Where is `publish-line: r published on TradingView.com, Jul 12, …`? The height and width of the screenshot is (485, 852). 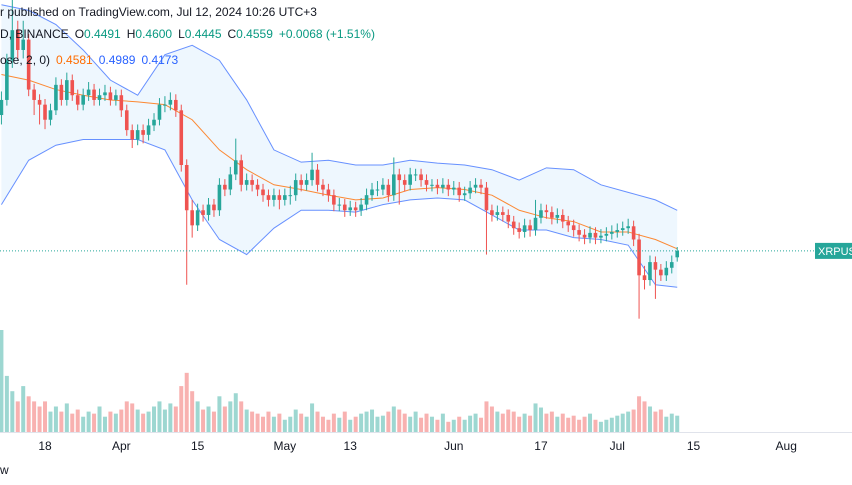 publish-line: r published on TradingView.com, Jul 12, … is located at coordinates (158, 12).